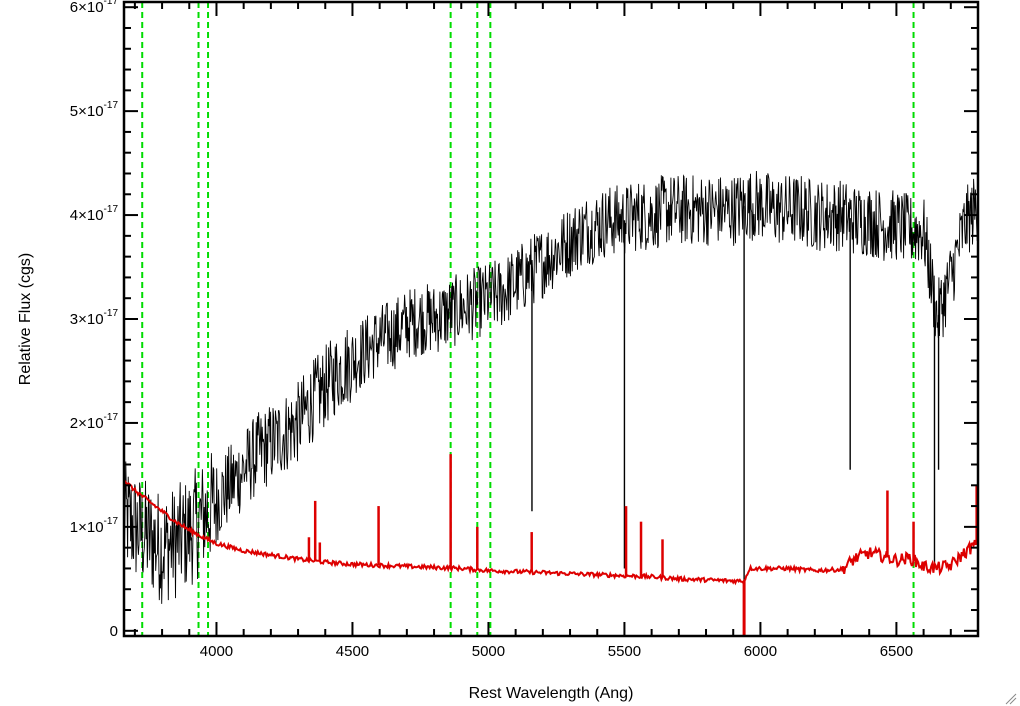  Describe the element at coordinates (896, 651) in the screenshot. I see `x-tick-label: 6500` at that location.